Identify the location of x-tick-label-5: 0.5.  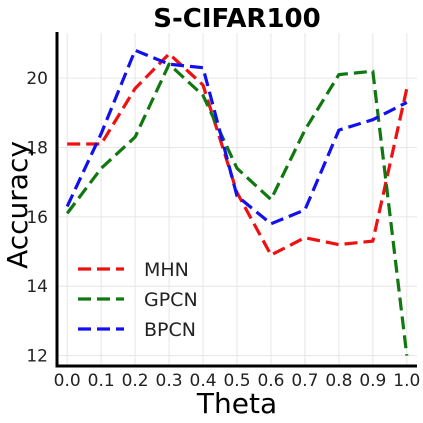
(236, 381).